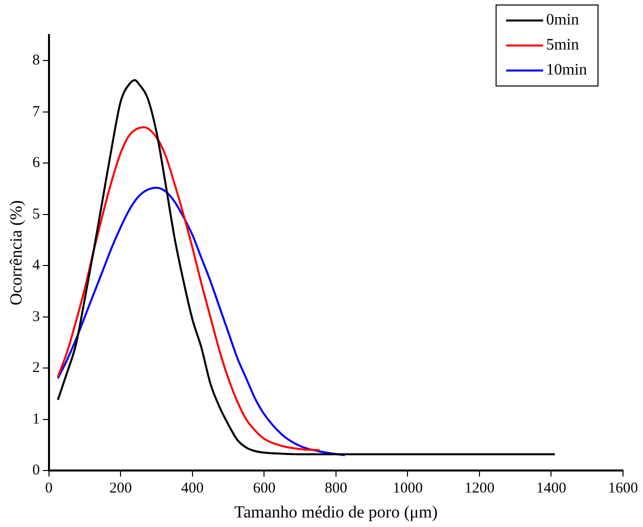 The height and width of the screenshot is (527, 643). What do you see at coordinates (36, 266) in the screenshot?
I see `y-tick-label: 4` at bounding box center [36, 266].